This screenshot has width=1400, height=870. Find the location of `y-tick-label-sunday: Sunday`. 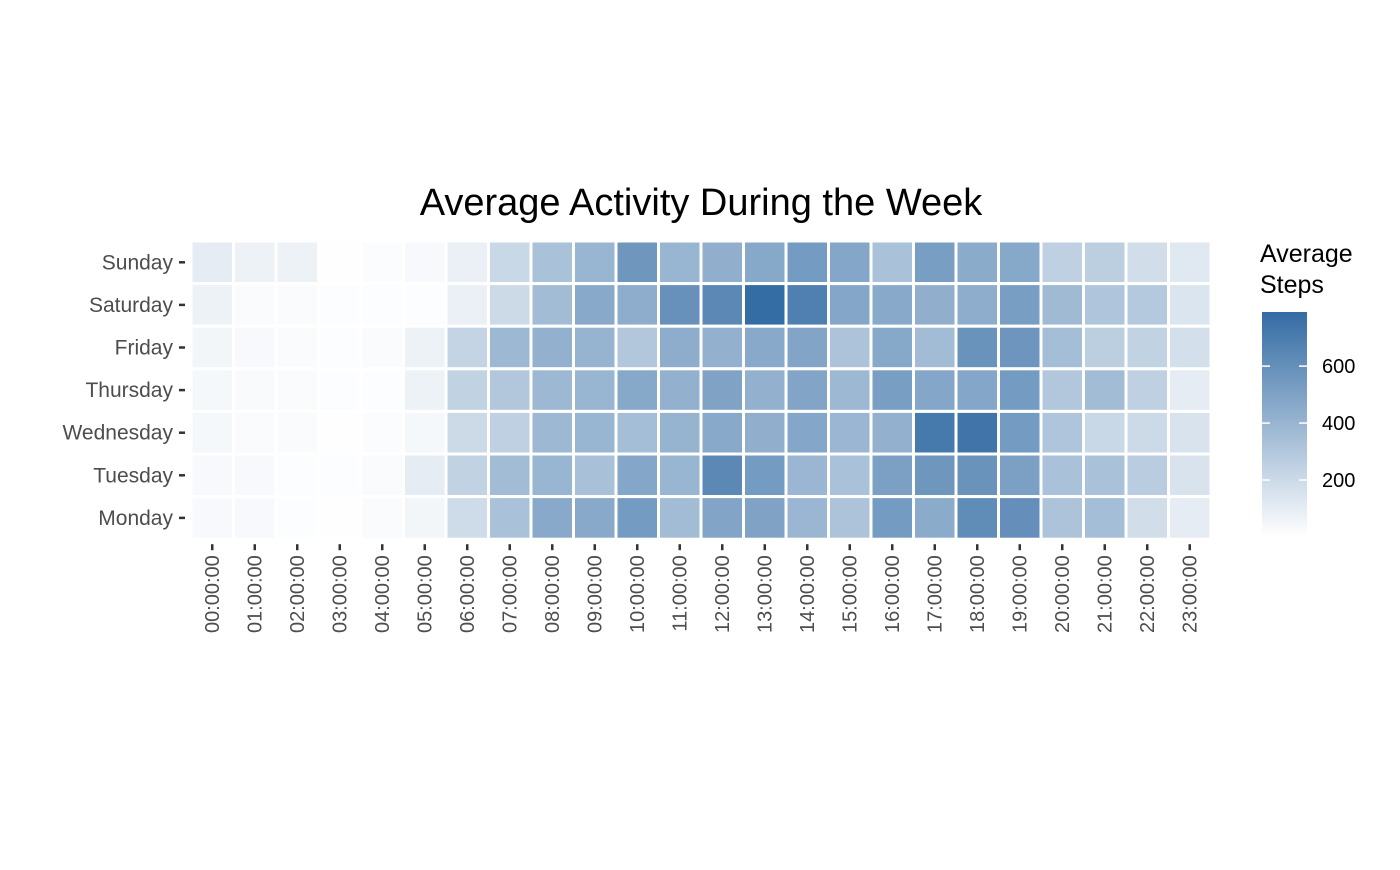

y-tick-label-sunday: Sunday is located at coordinates (138, 262).